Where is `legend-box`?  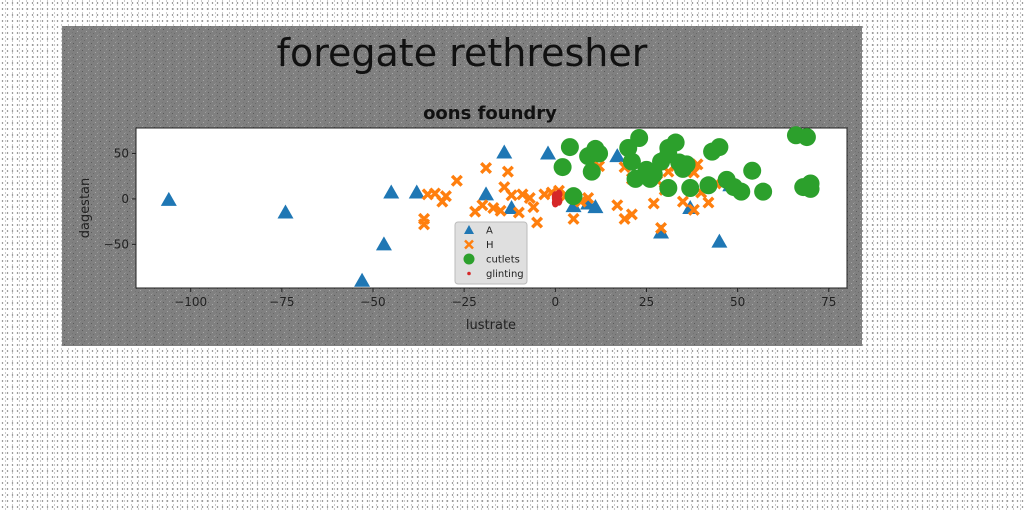
legend-box is located at coordinates (491, 253).